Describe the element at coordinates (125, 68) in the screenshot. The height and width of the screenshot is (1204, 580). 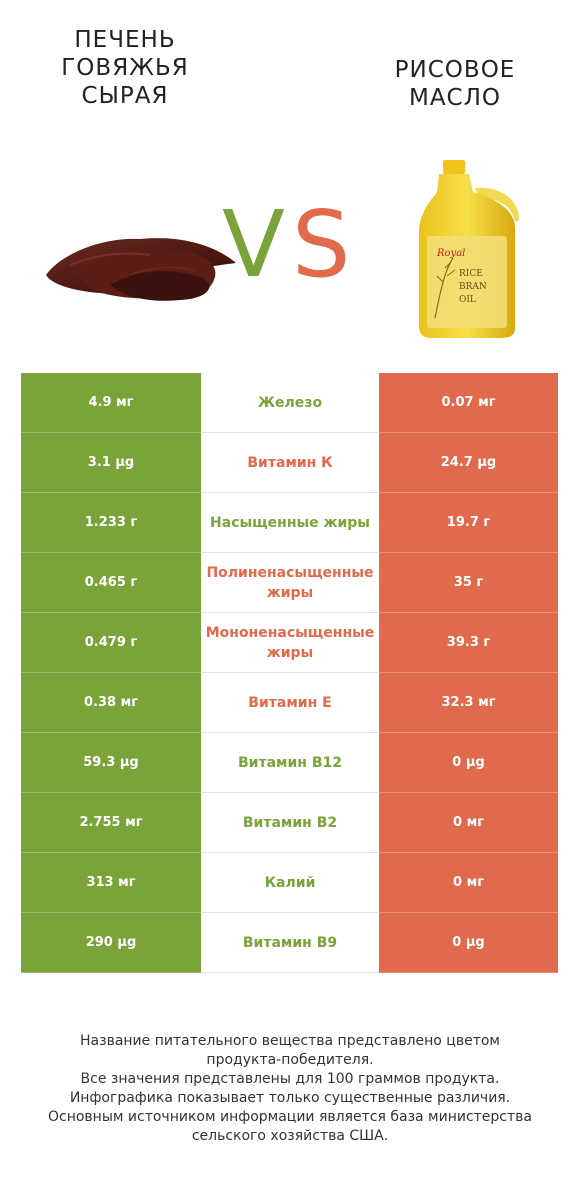
I see `product-left-title: ПЕЧЕНЬ ГОВЯЖЬЯ СЫРАЯ` at that location.